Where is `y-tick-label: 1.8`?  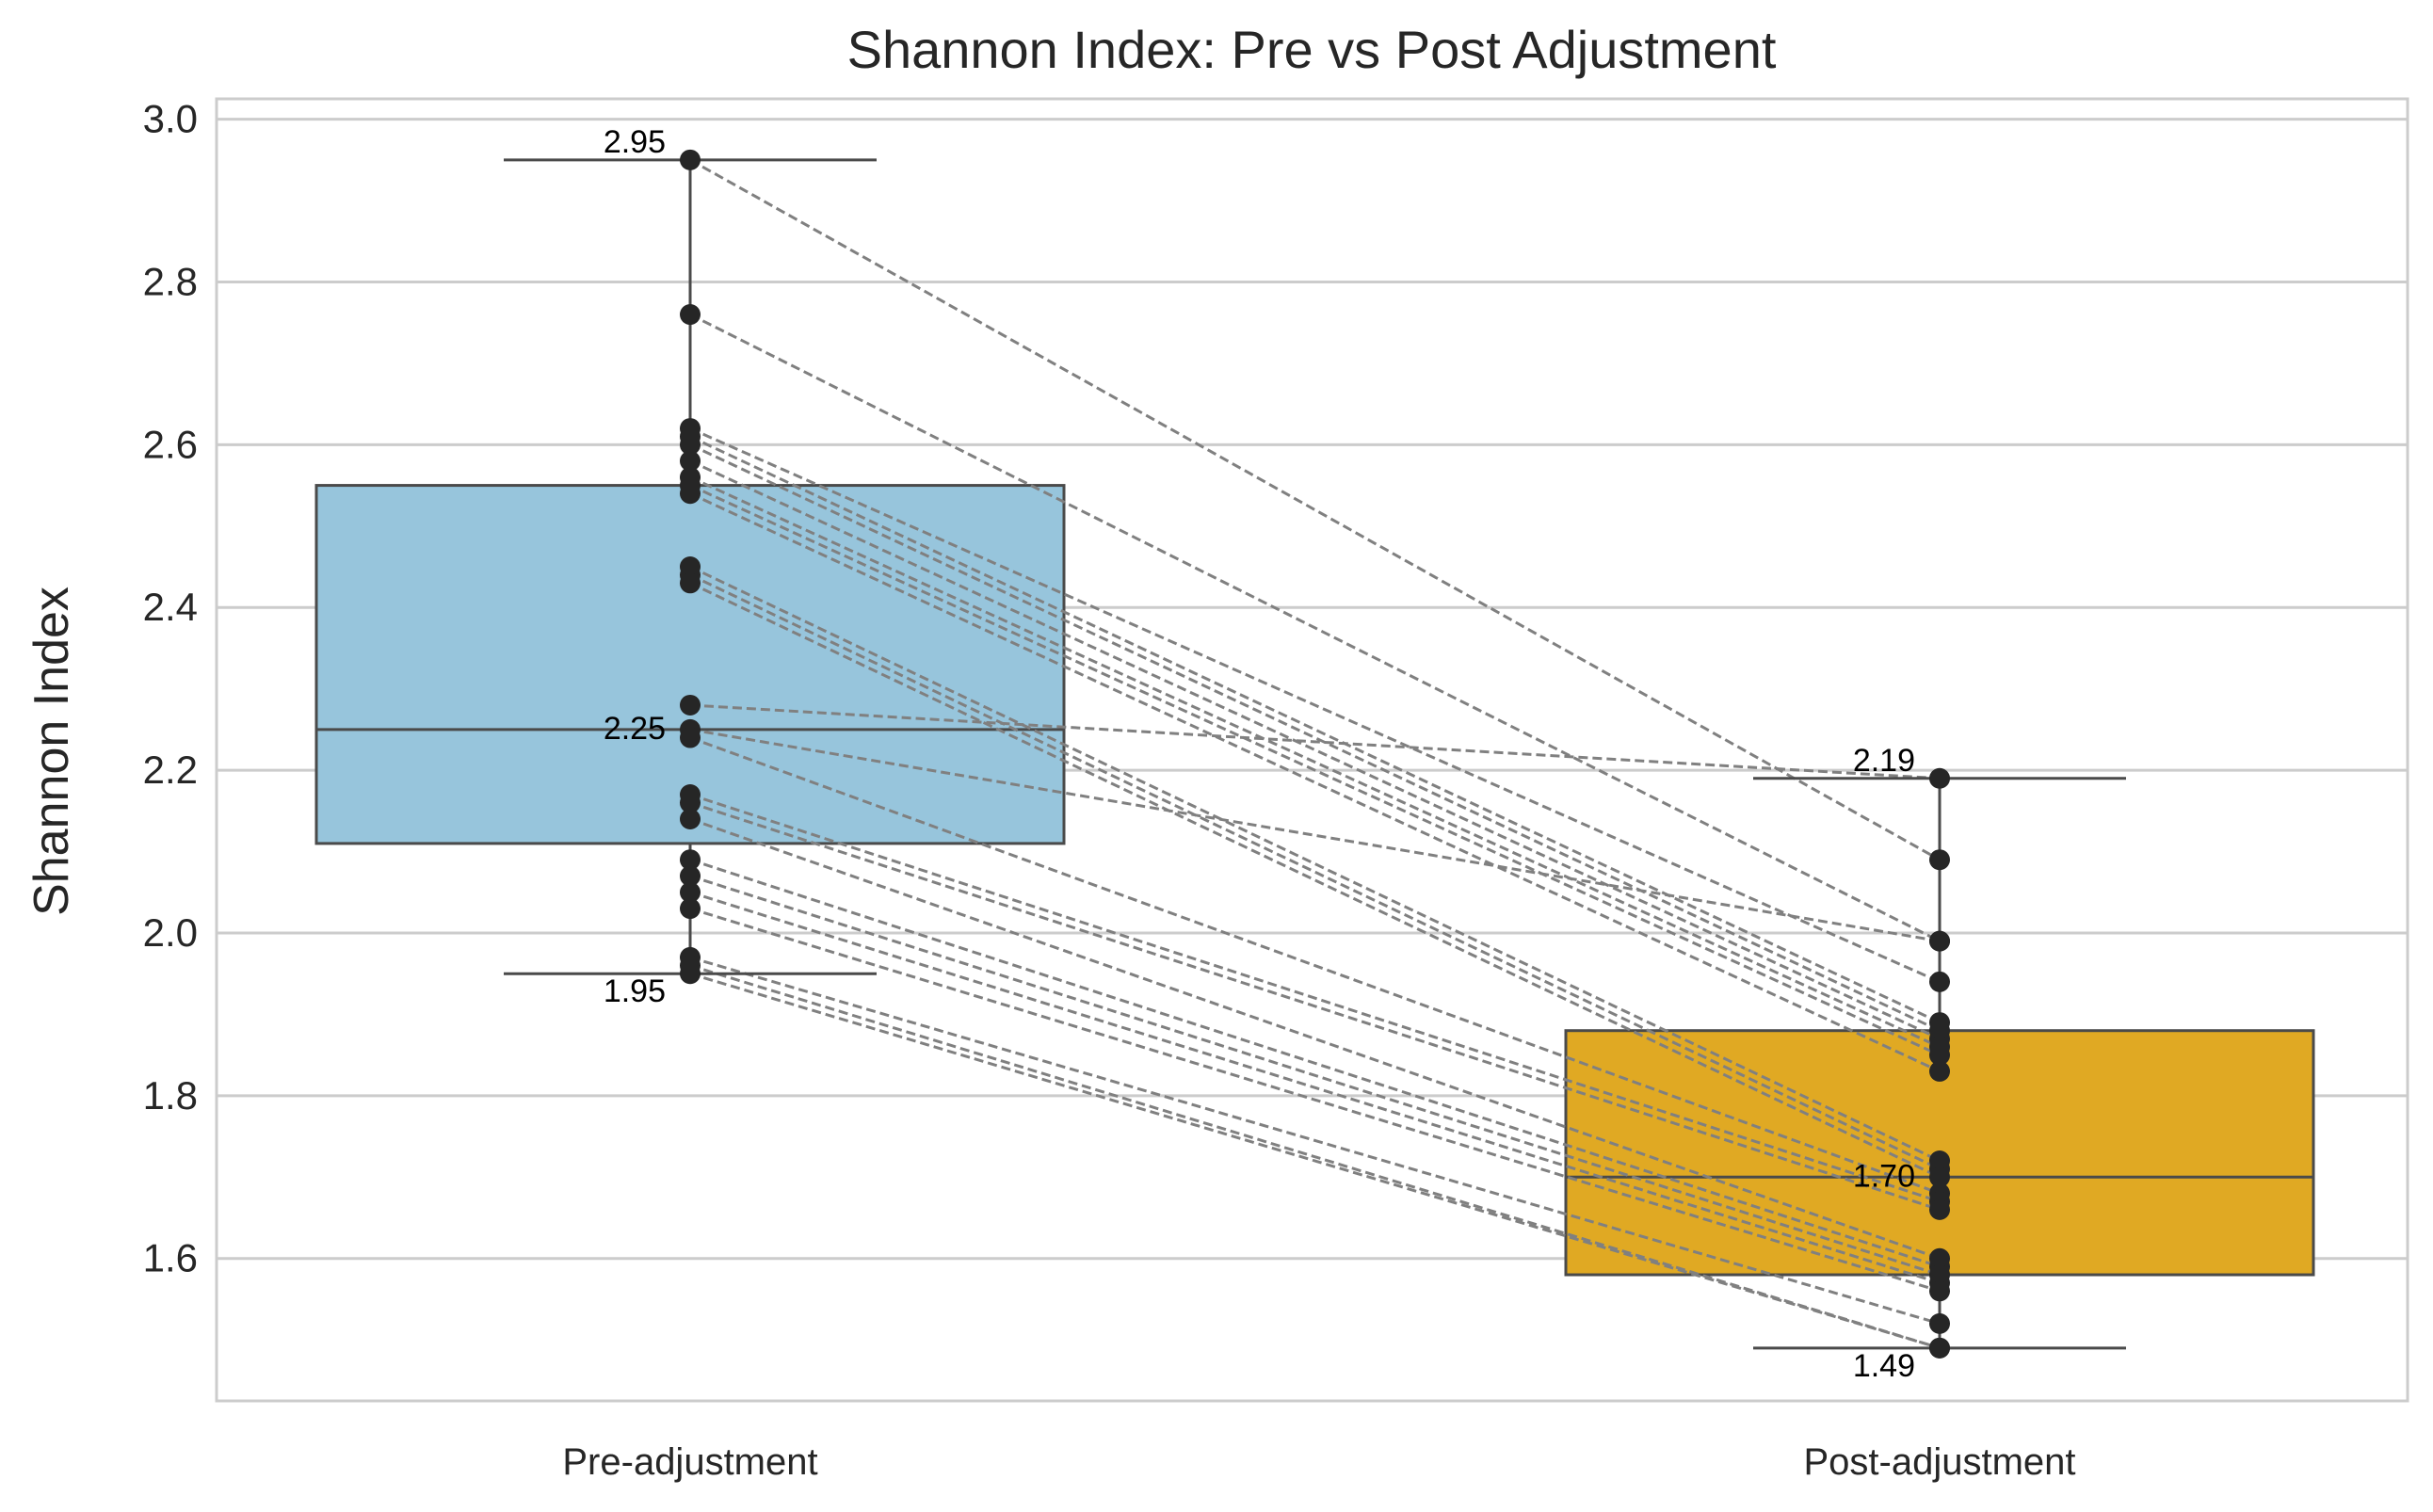
y-tick-label: 1.8 is located at coordinates (170, 1095).